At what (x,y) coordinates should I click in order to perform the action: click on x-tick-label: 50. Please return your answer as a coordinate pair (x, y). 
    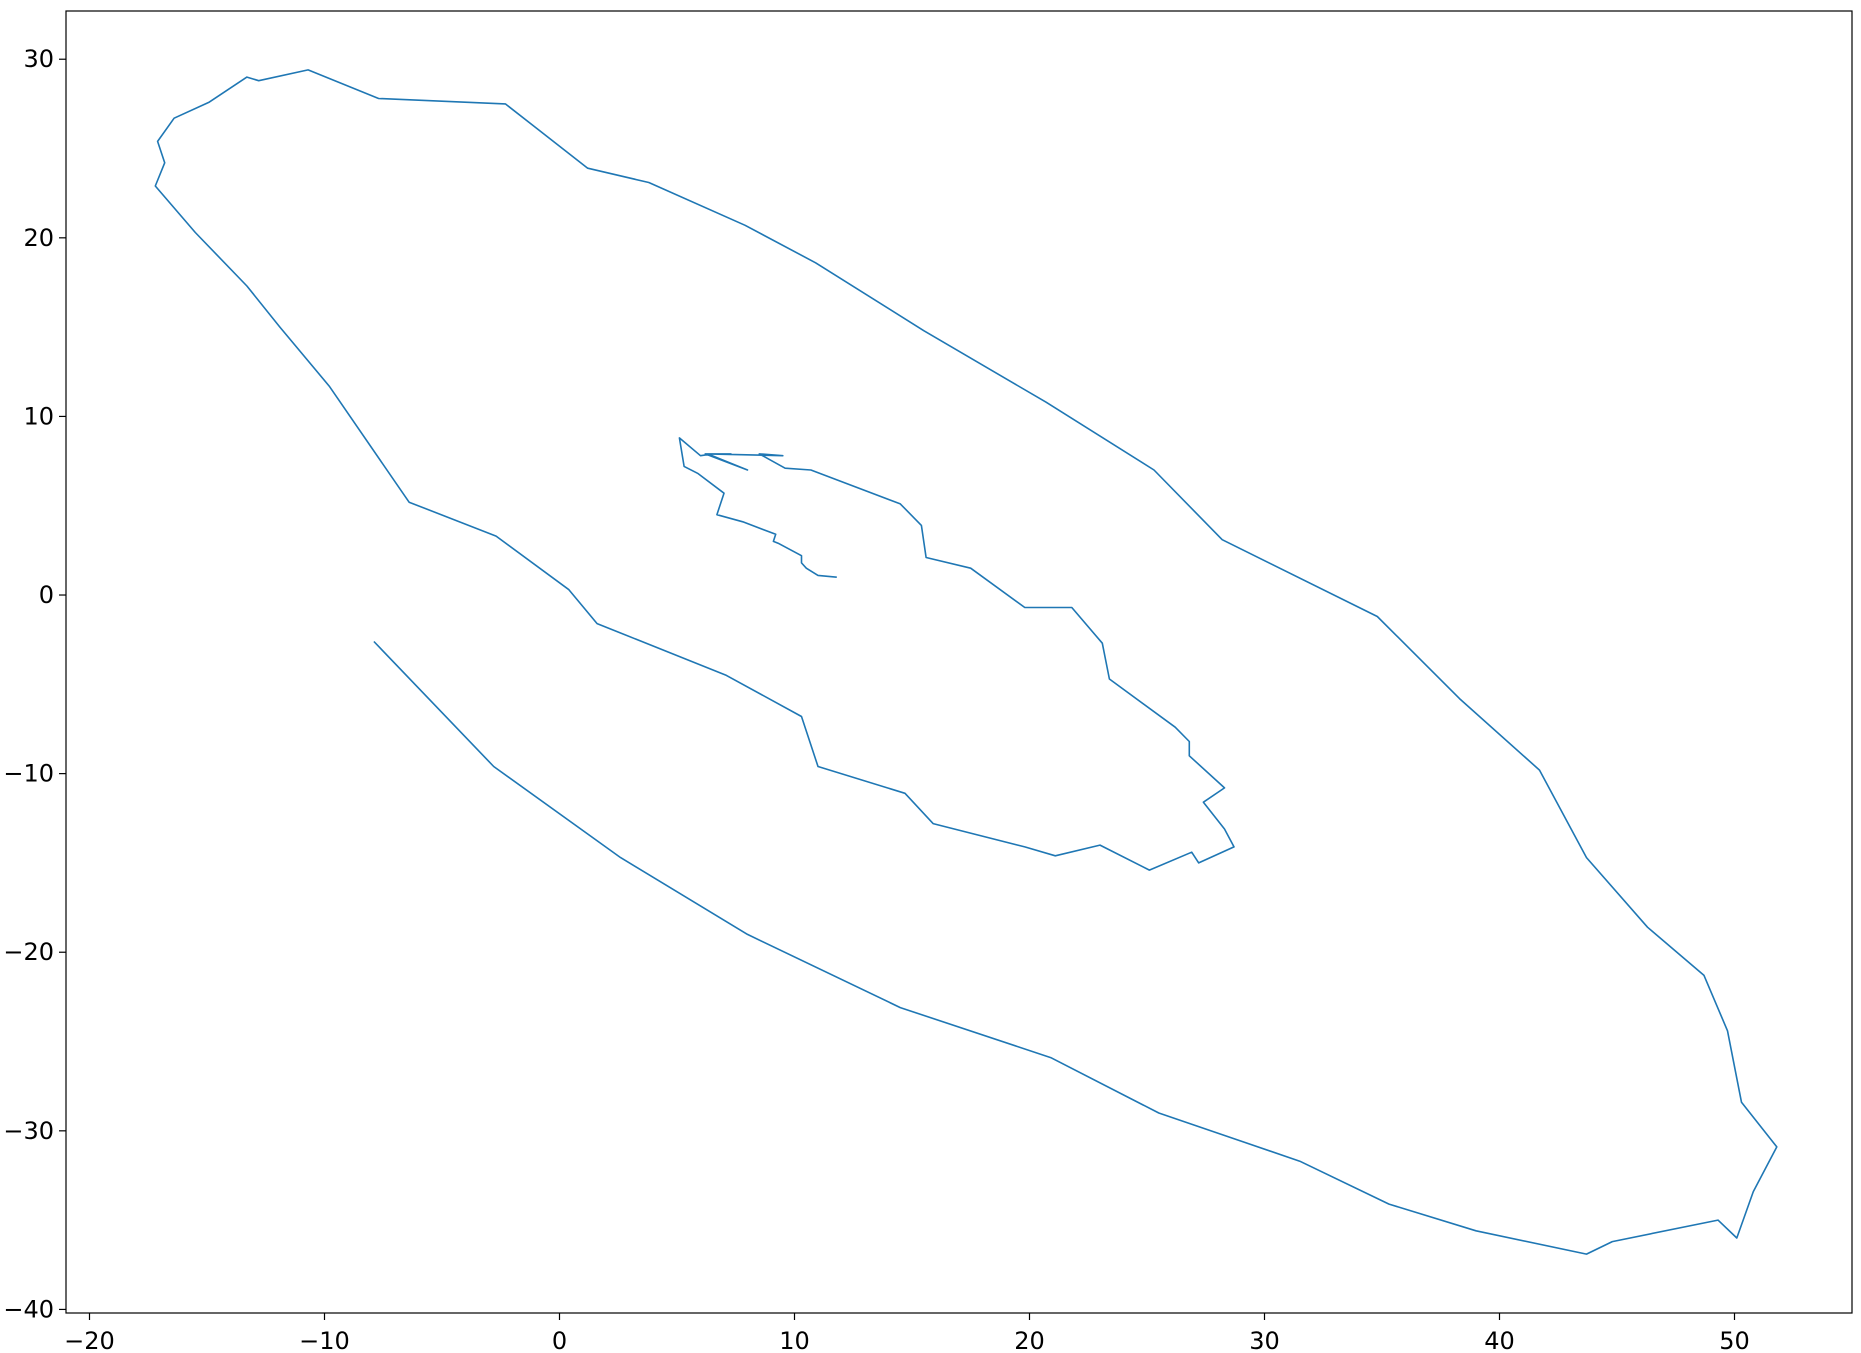
    Looking at the image, I should click on (1734, 1340).